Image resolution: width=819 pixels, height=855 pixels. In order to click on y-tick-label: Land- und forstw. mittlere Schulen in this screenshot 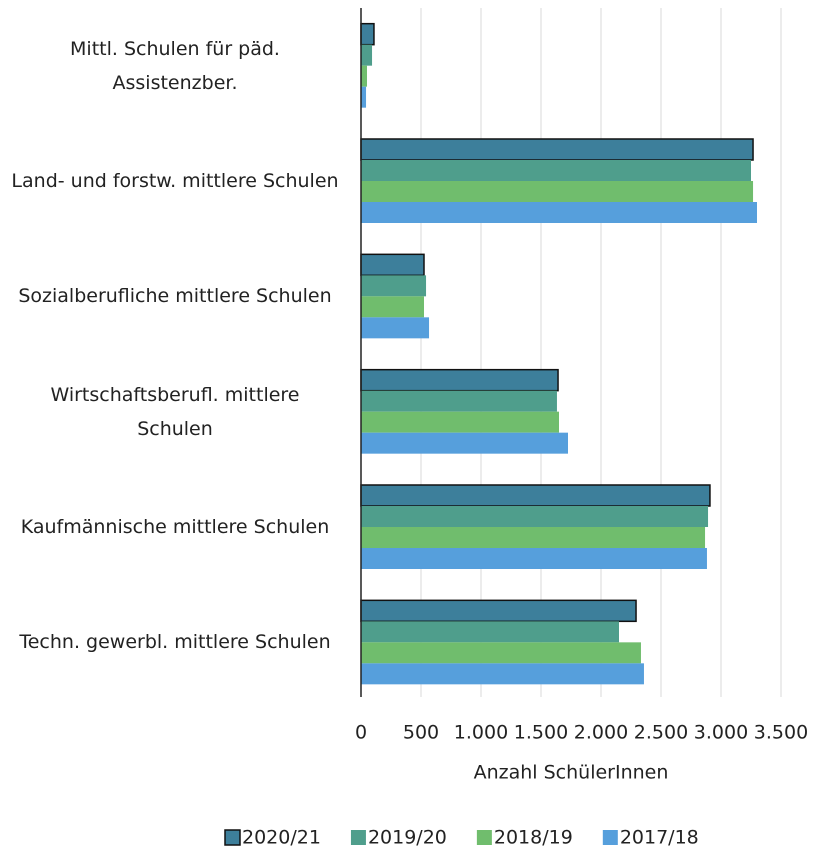, I will do `click(175, 181)`.